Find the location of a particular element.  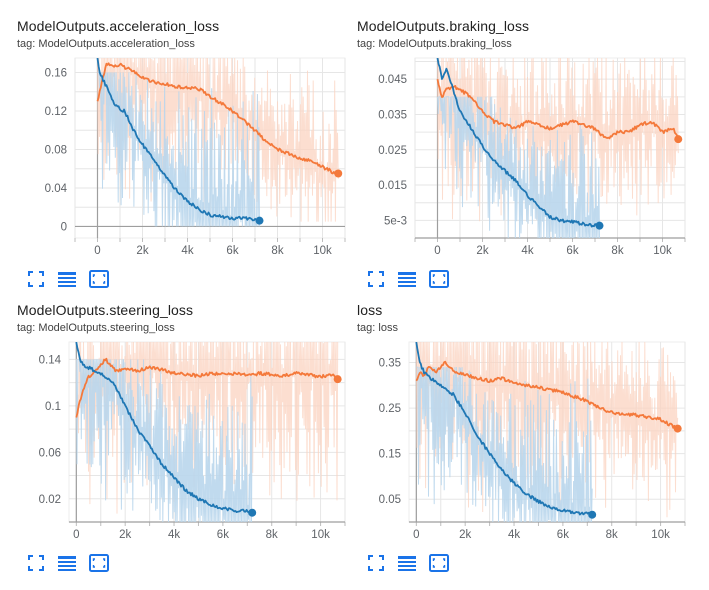

chart-title: loss is located at coordinates (370, 310).